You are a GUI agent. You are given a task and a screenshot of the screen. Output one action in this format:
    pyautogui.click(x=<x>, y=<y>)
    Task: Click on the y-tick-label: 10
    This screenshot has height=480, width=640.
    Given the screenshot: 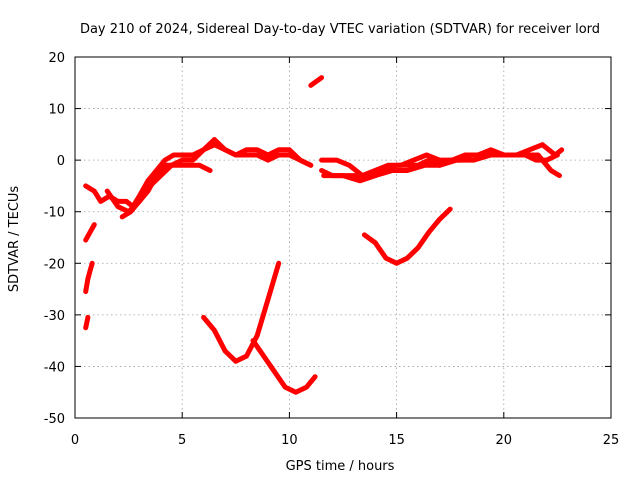 What is the action you would take?
    pyautogui.click(x=56, y=110)
    